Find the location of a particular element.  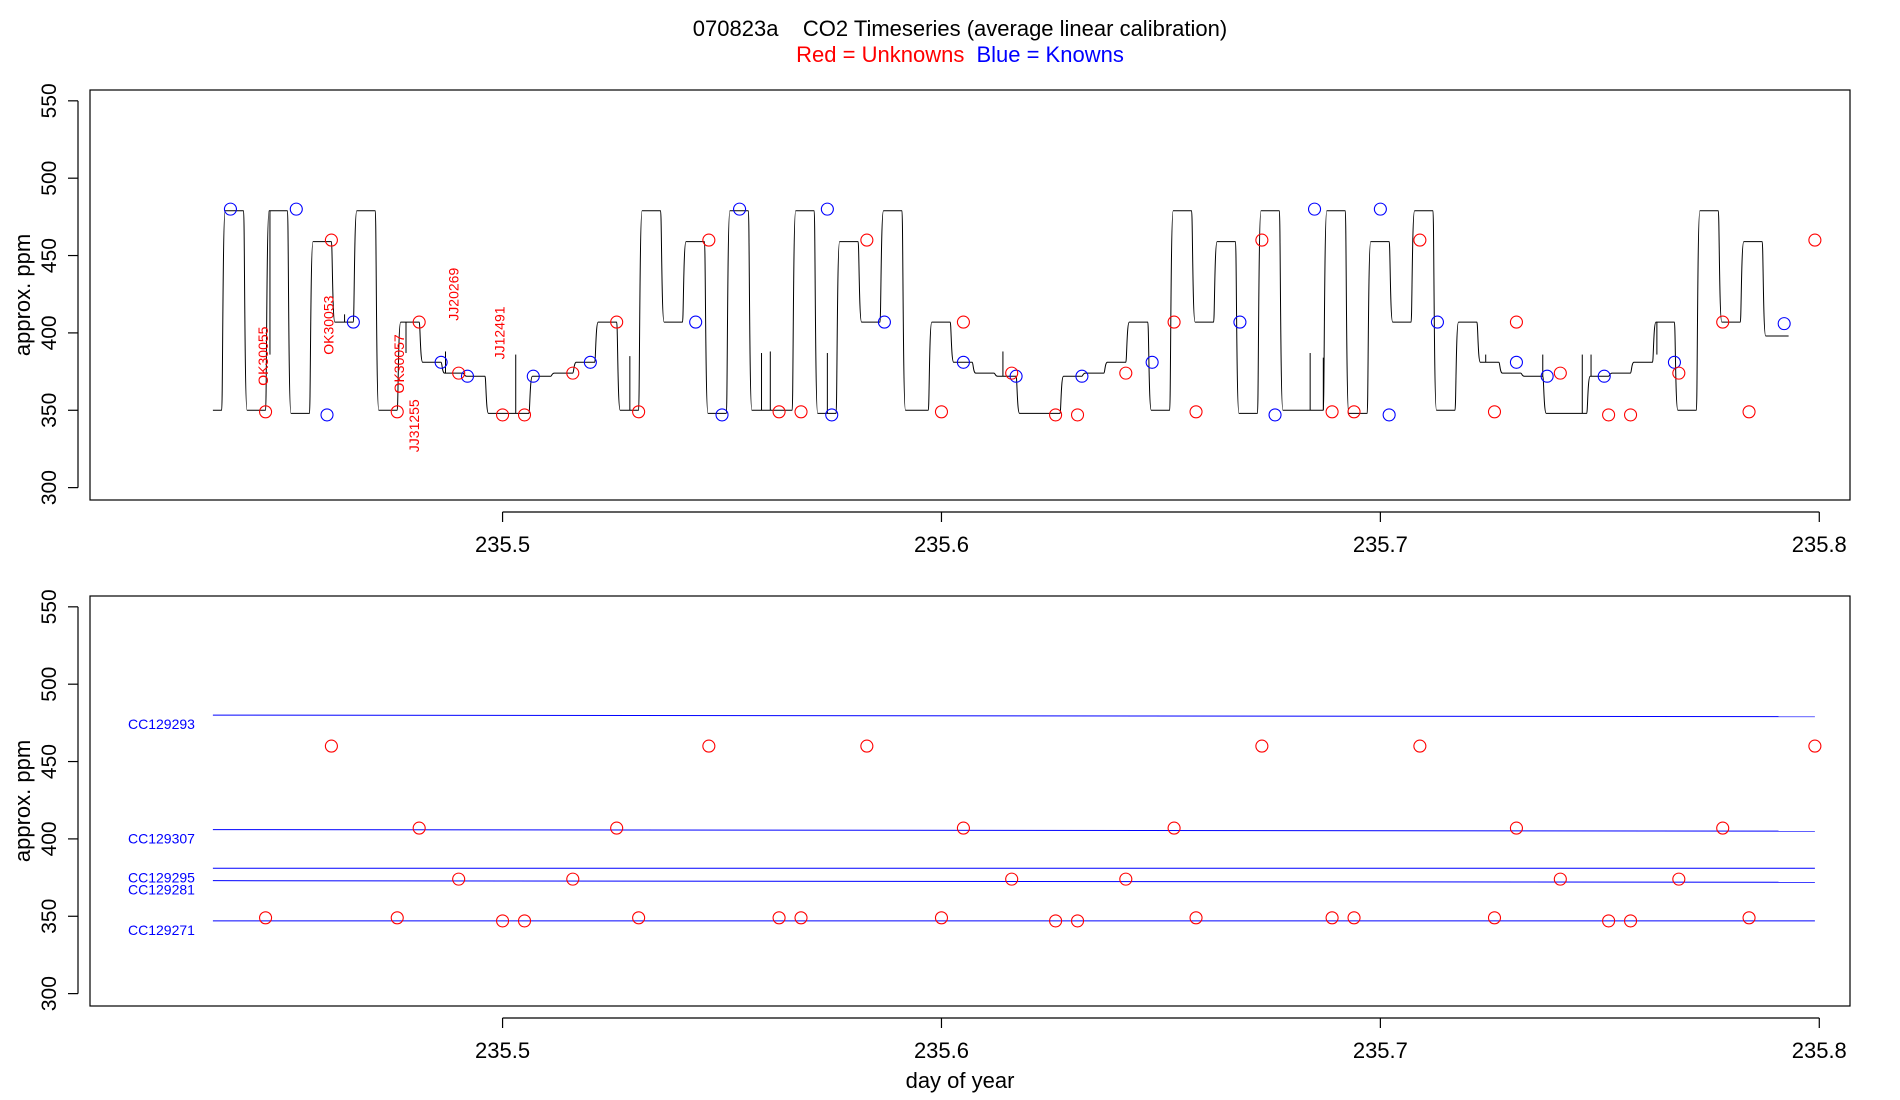

bottom-y-tick-label: 450 is located at coordinates (49, 761).